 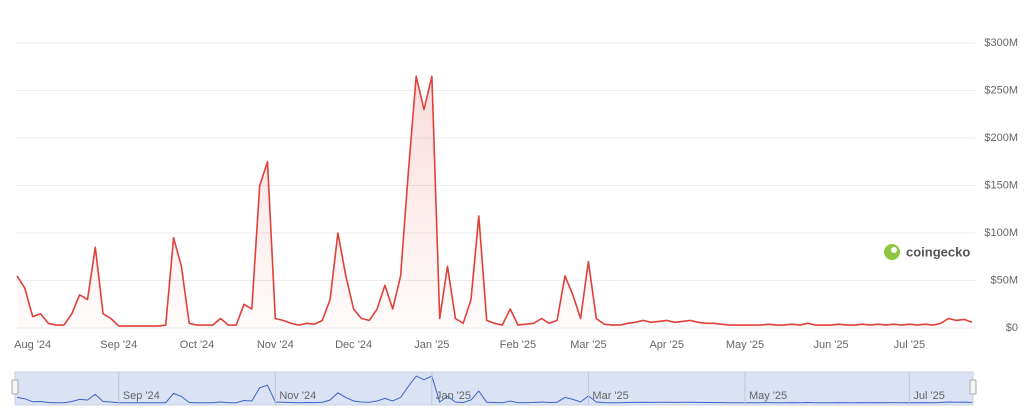 What do you see at coordinates (1001, 138) in the screenshot?
I see `y-tick-label: $200M` at bounding box center [1001, 138].